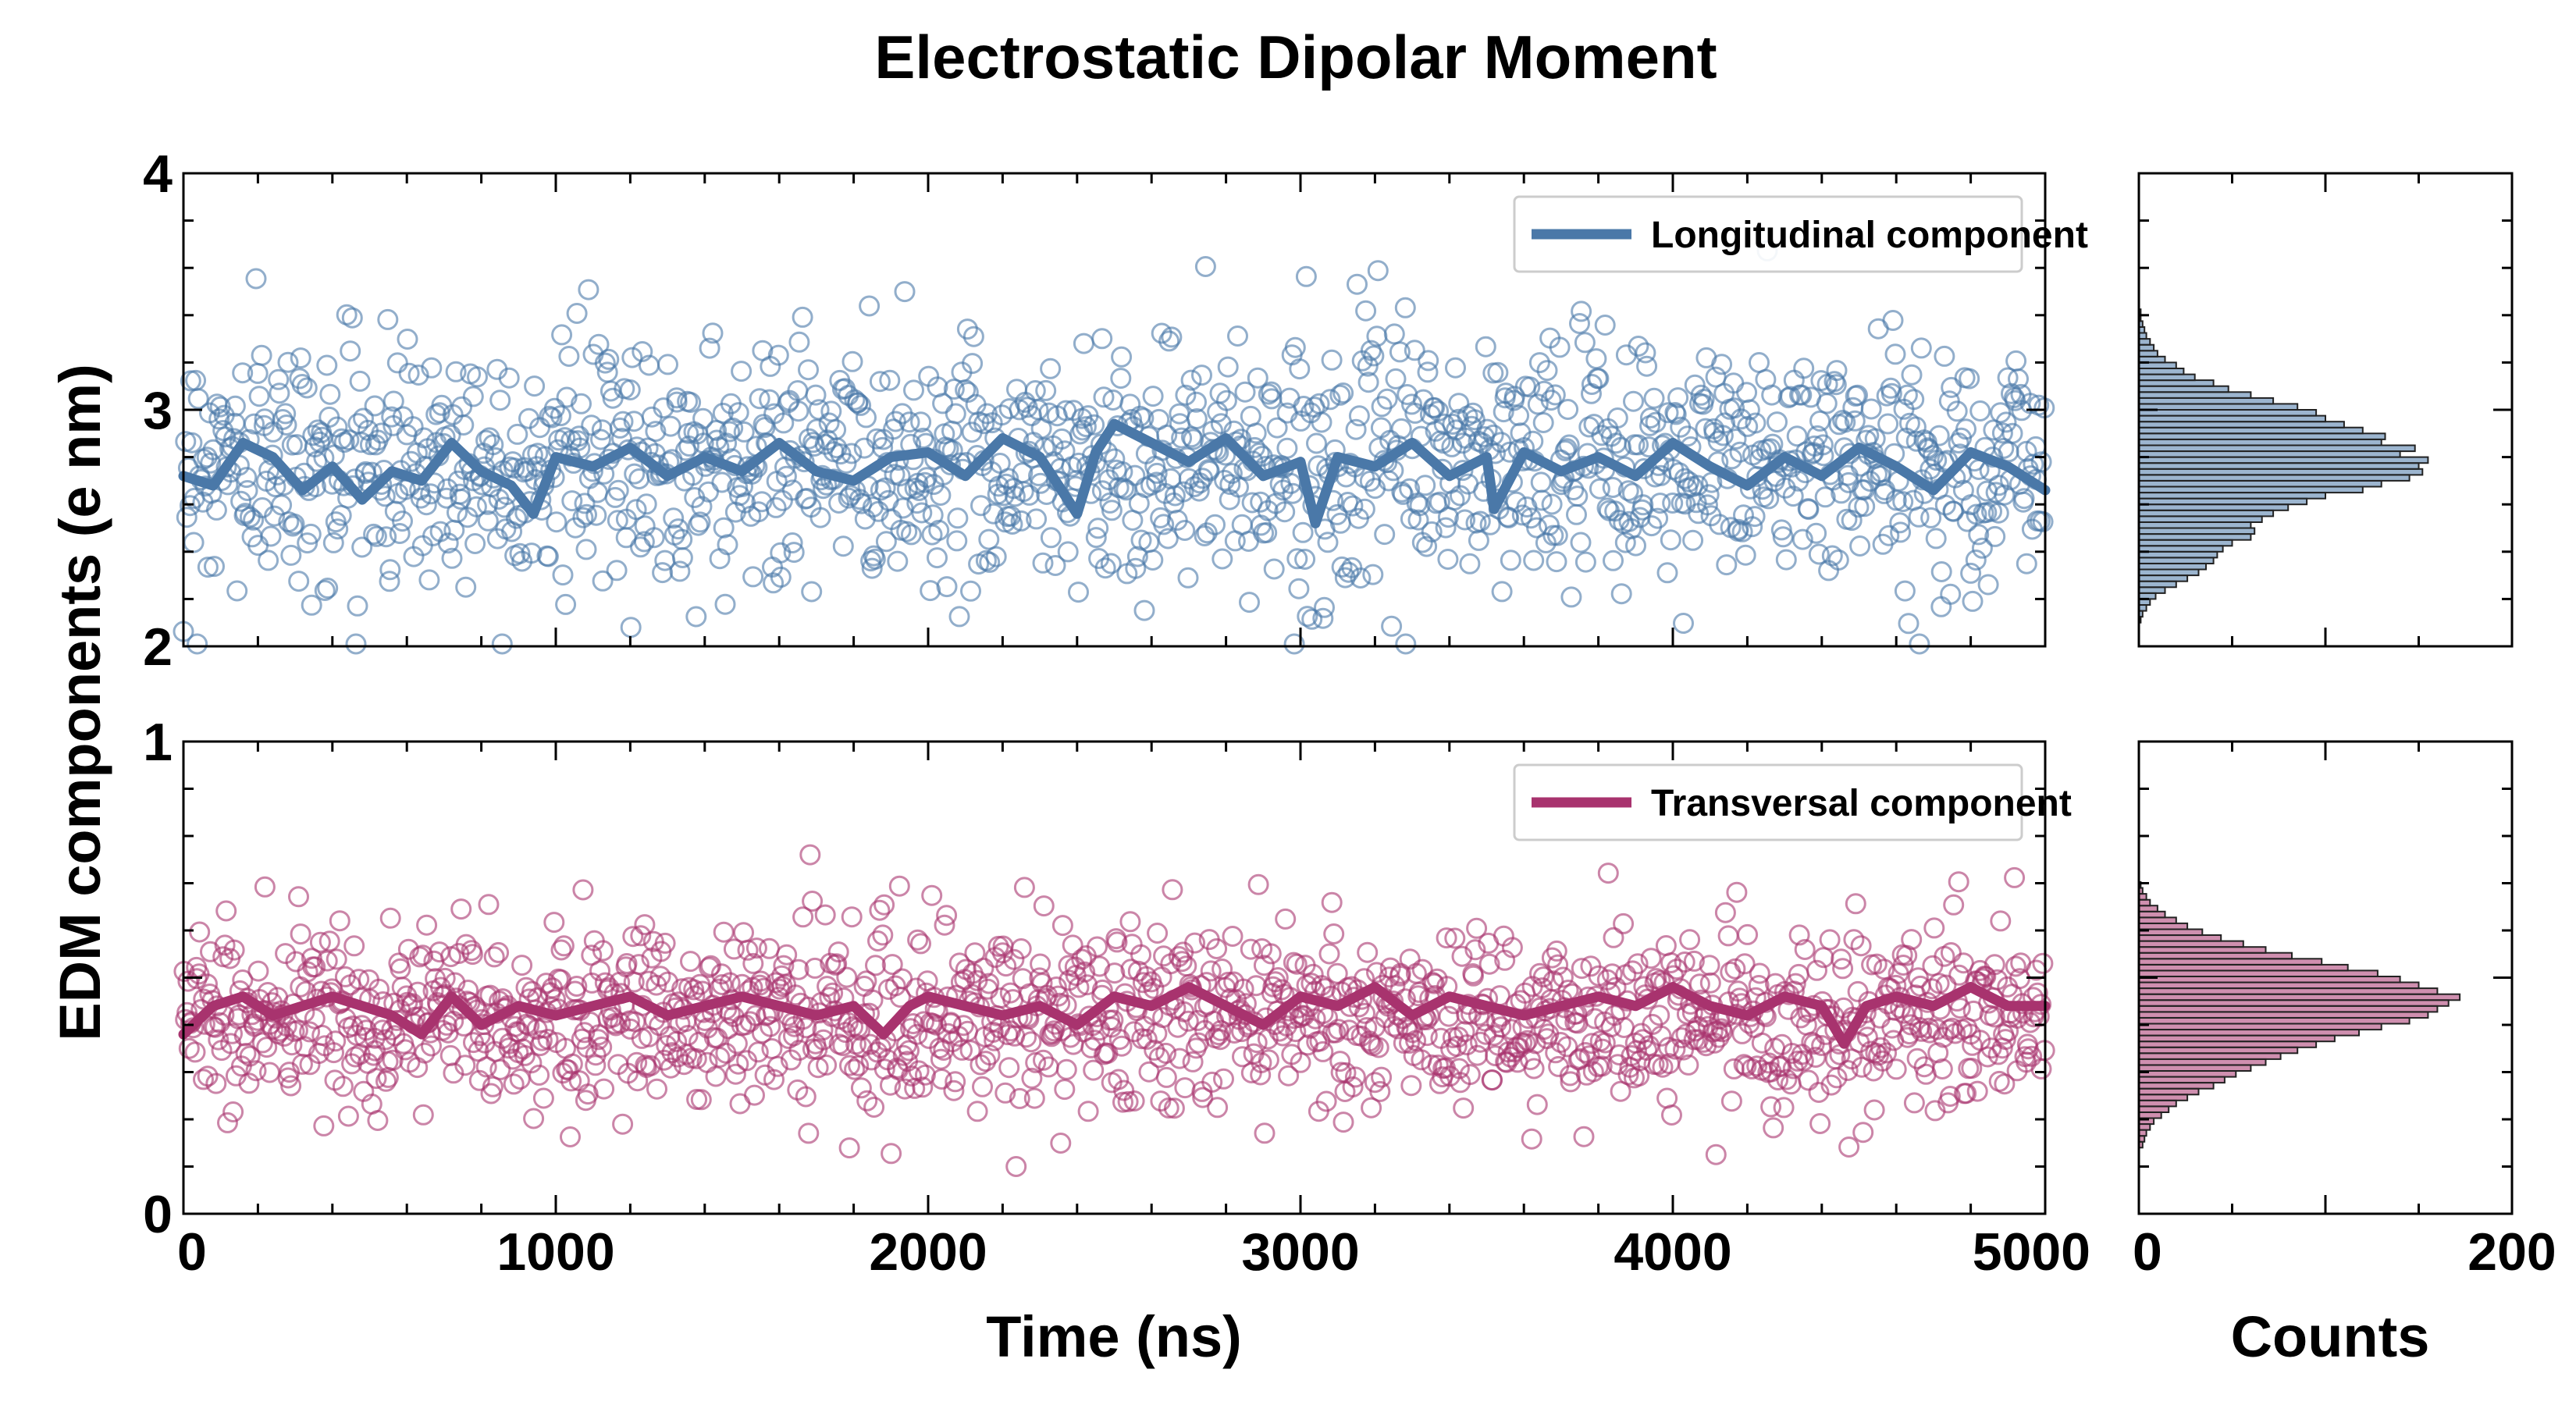  Describe the element at coordinates (2325, 410) in the screenshot. I see `panel-longitudinal-histogram` at that location.